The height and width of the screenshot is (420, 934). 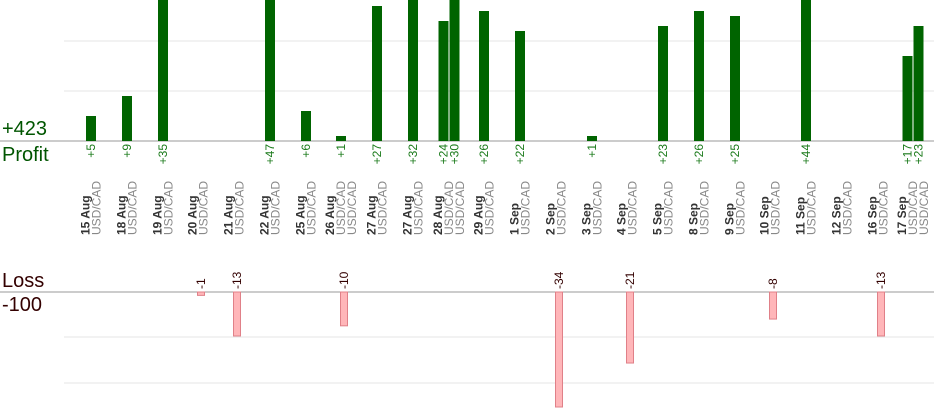 I want to click on profit-value-label: +24, so click(x=444, y=154).